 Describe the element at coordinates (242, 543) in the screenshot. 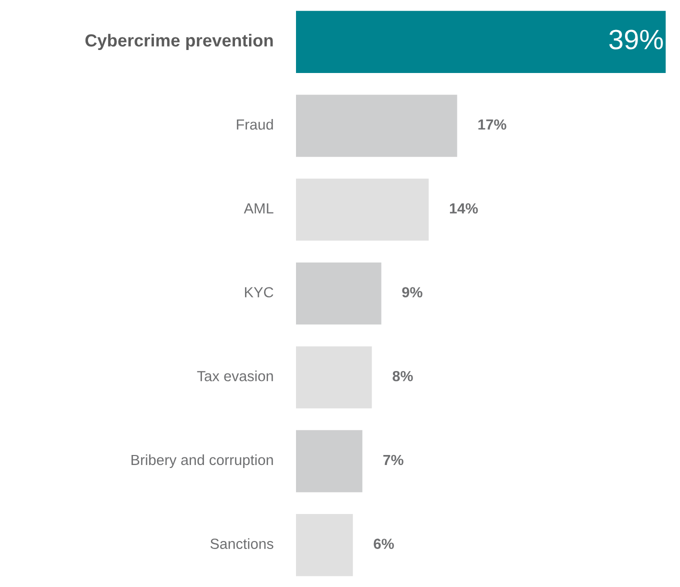

I see `y-tick-label: Sanctions` at that location.